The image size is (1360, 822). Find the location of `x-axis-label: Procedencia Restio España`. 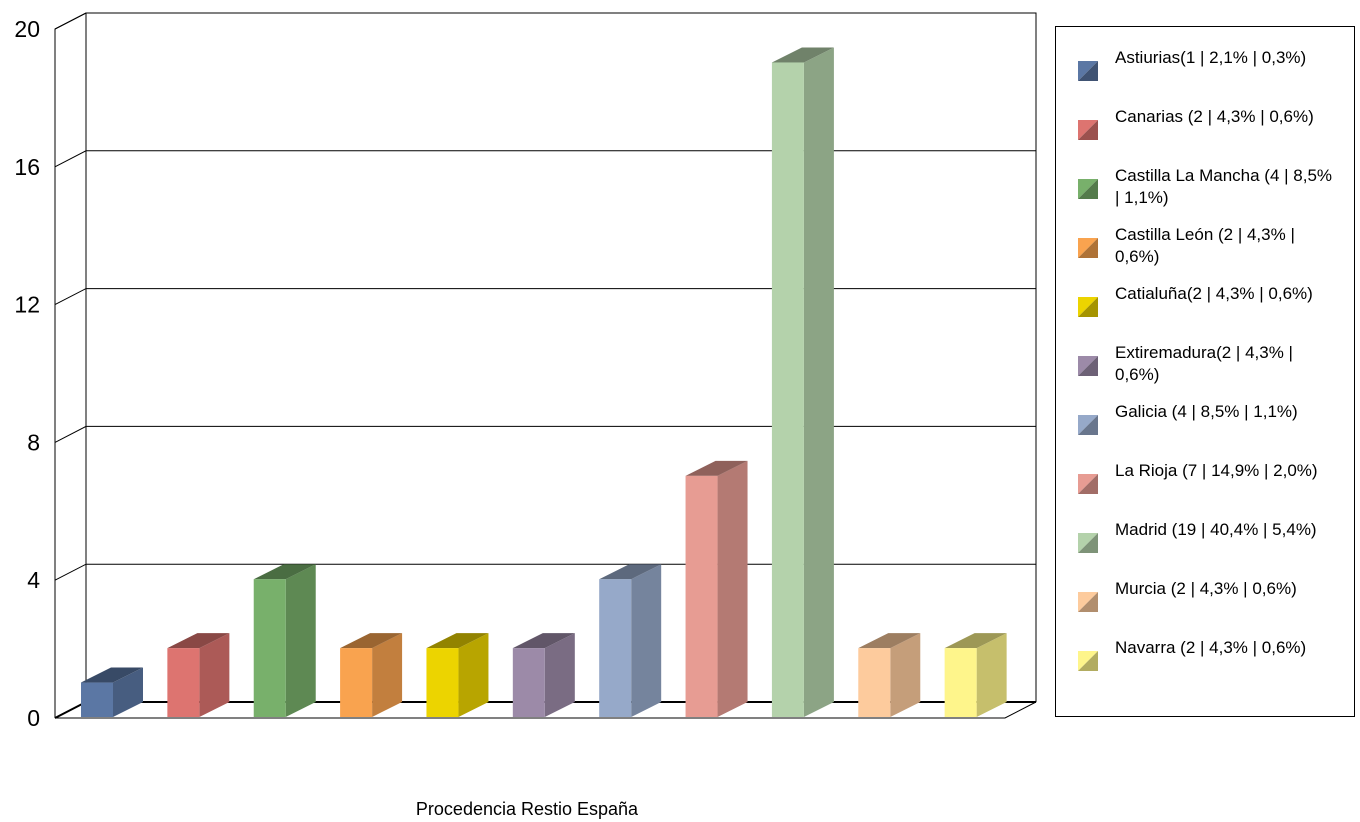

x-axis-label: Procedencia Restio España is located at coordinates (527, 809).